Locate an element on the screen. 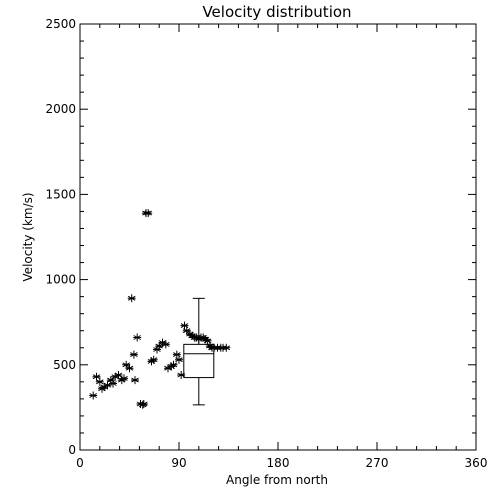 This screenshot has height=500, width=500. chart-title: Velocity distribution is located at coordinates (276, 12).